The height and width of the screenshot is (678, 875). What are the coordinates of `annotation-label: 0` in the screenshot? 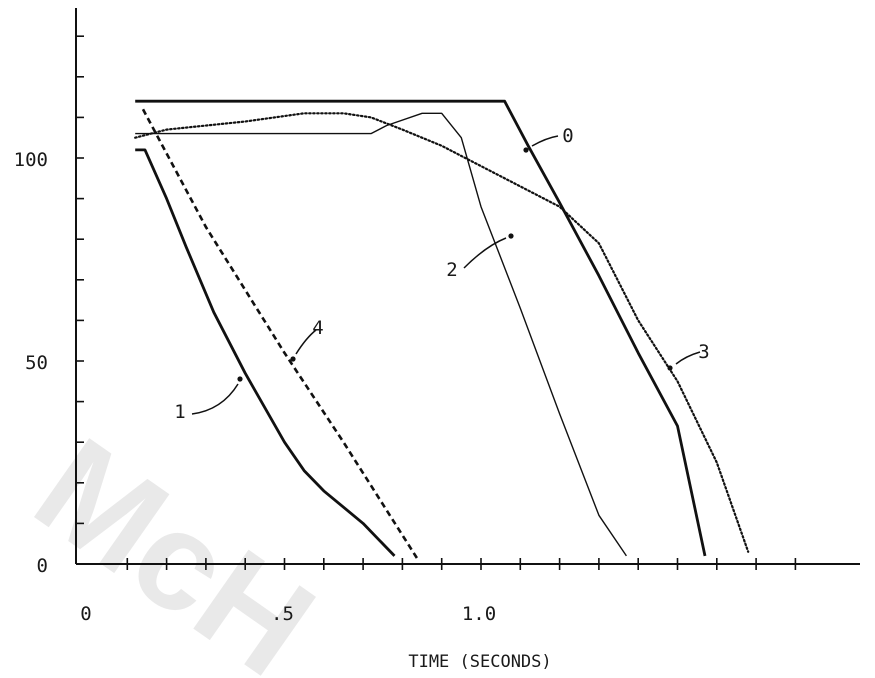 It's located at (567, 136).